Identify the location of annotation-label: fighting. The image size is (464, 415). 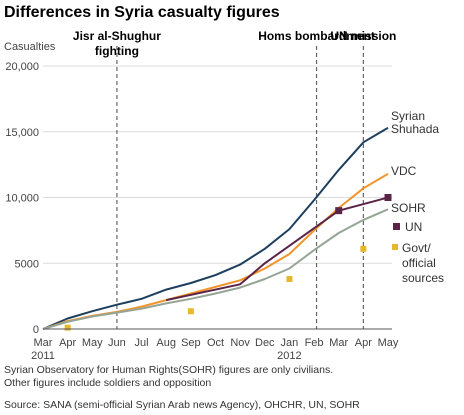
(117, 51).